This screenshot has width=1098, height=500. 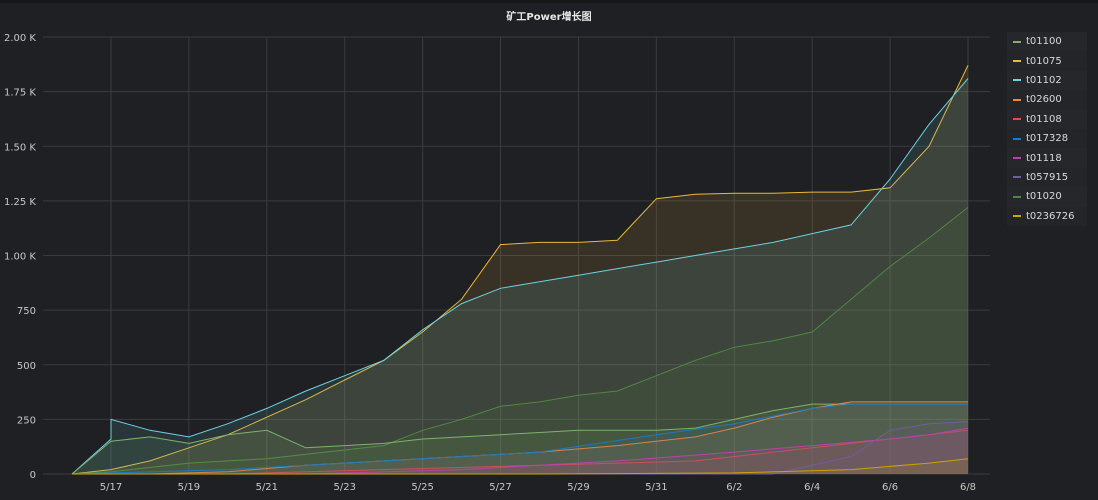 I want to click on y-tick-label: 1.25 K, so click(x=20, y=202).